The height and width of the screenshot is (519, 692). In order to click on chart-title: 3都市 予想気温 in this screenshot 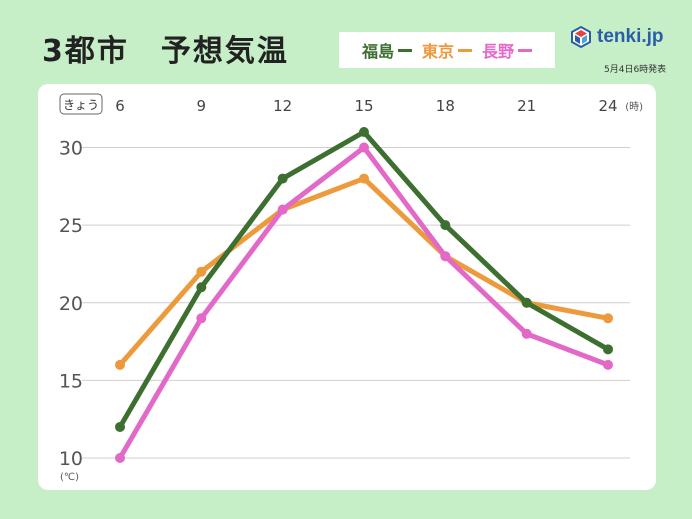, I will do `click(165, 51)`.